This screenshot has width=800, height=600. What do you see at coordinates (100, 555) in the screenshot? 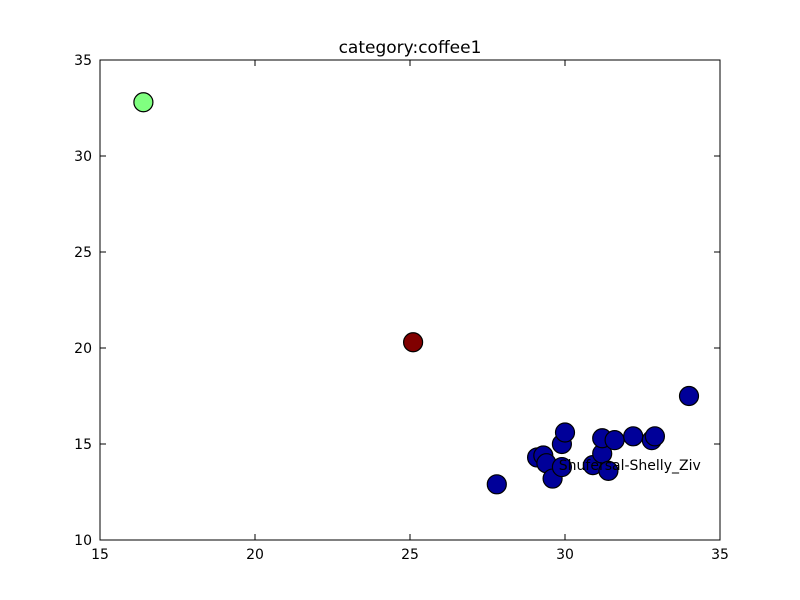
I see `x-tick-label: 15` at bounding box center [100, 555].